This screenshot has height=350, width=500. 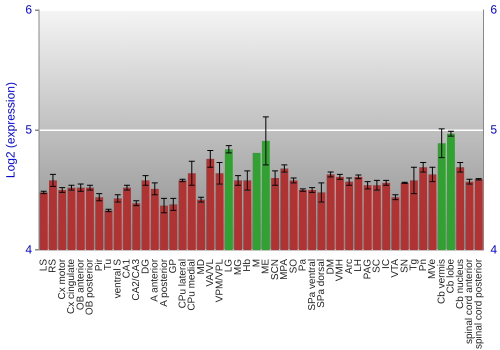 I want to click on x-tick-label: Tu, so click(x=108, y=264).